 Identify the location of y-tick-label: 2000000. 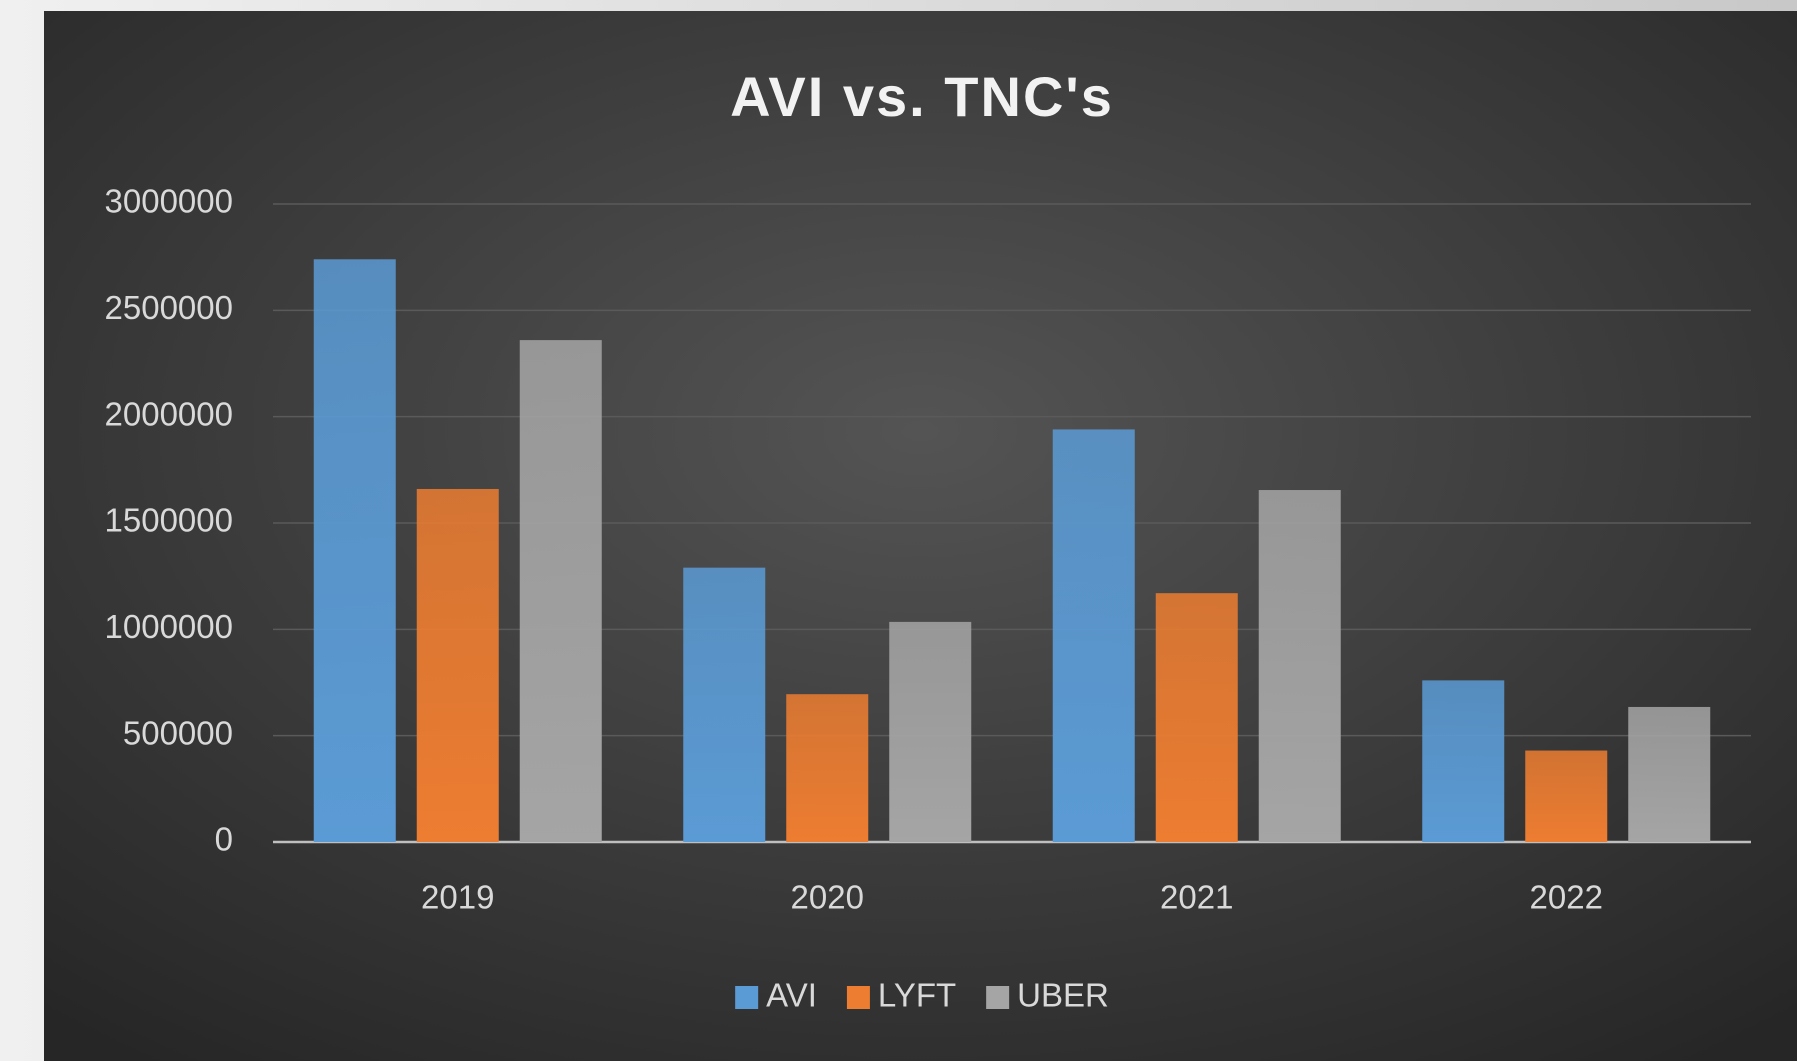
(169, 413).